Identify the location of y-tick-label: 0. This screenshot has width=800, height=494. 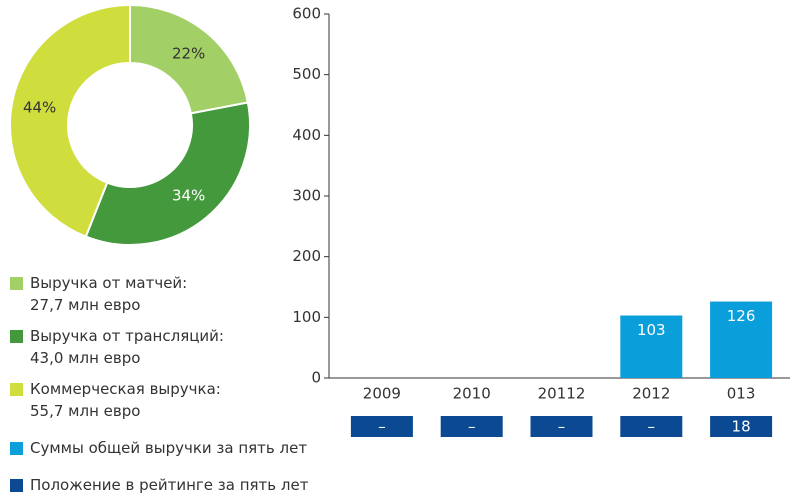
(316, 378).